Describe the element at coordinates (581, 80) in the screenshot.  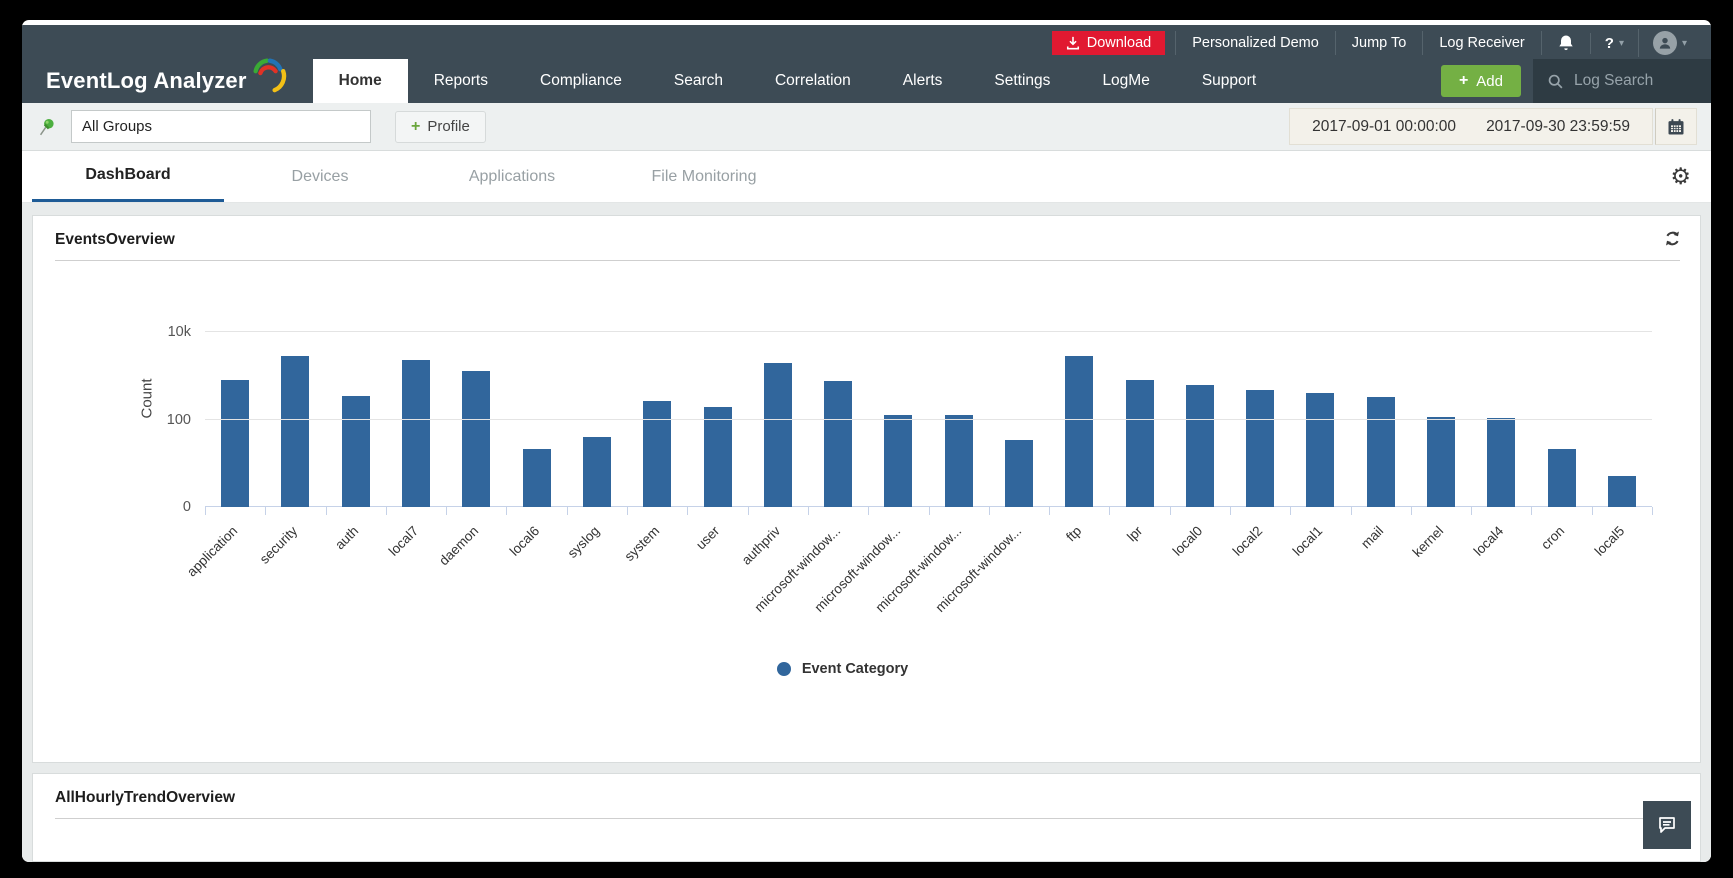
I see `nav-compliance: Compliance` at that location.